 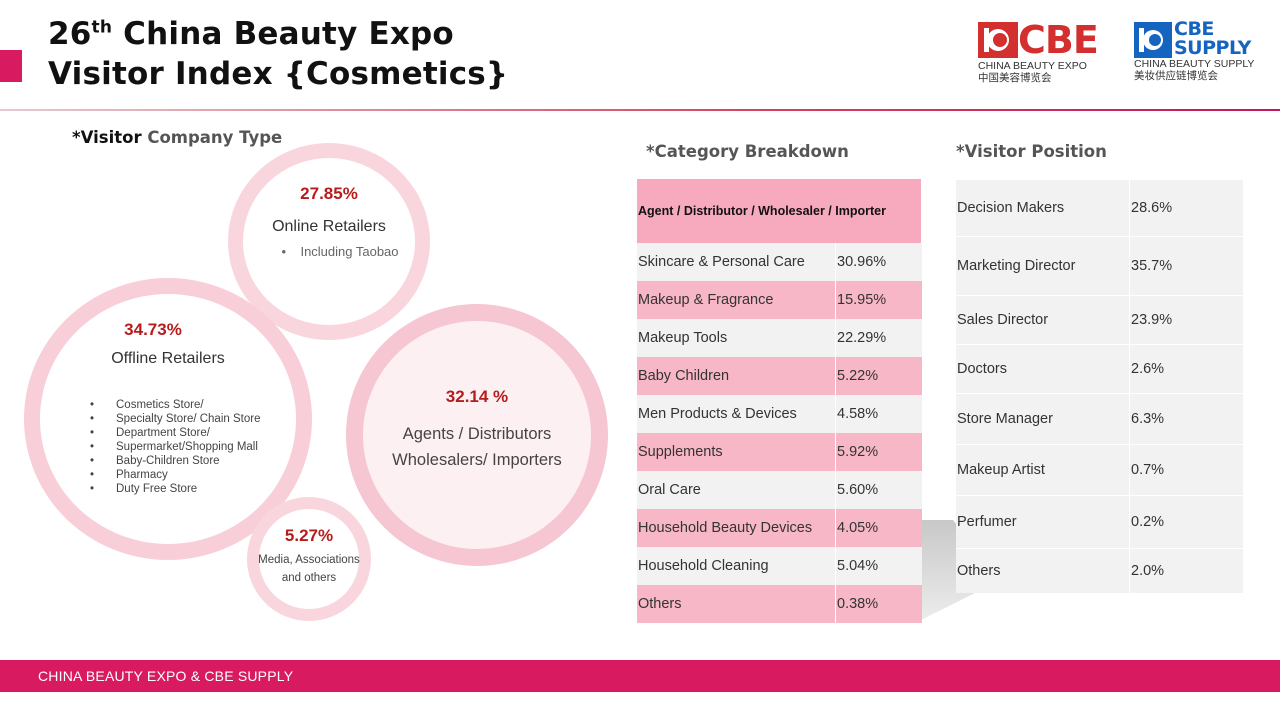 What do you see at coordinates (1186, 470) in the screenshot?
I see `position-value-cell: 0.7%` at bounding box center [1186, 470].